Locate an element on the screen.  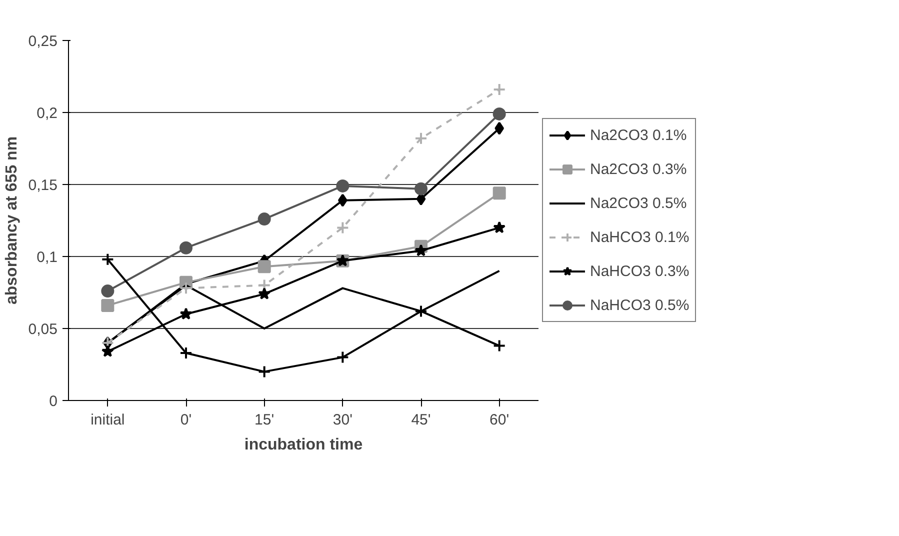
legend-label: NaHCO3 0.5% is located at coordinates (640, 305).